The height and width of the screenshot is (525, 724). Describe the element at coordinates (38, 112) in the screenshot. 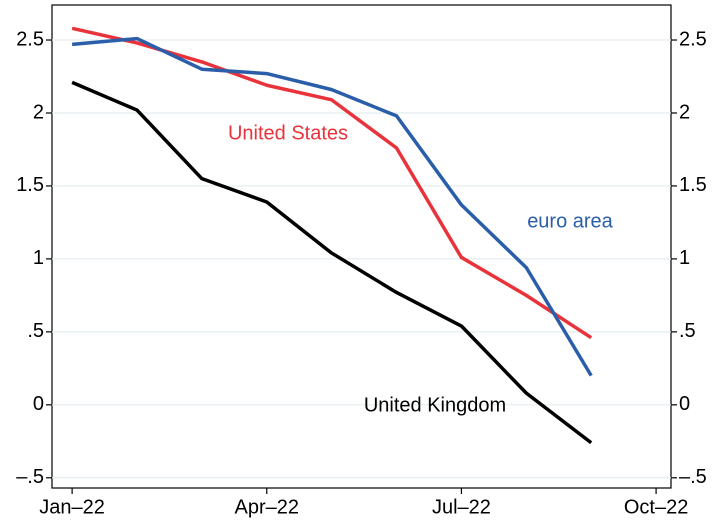

I see `y-tick-label: 2` at that location.